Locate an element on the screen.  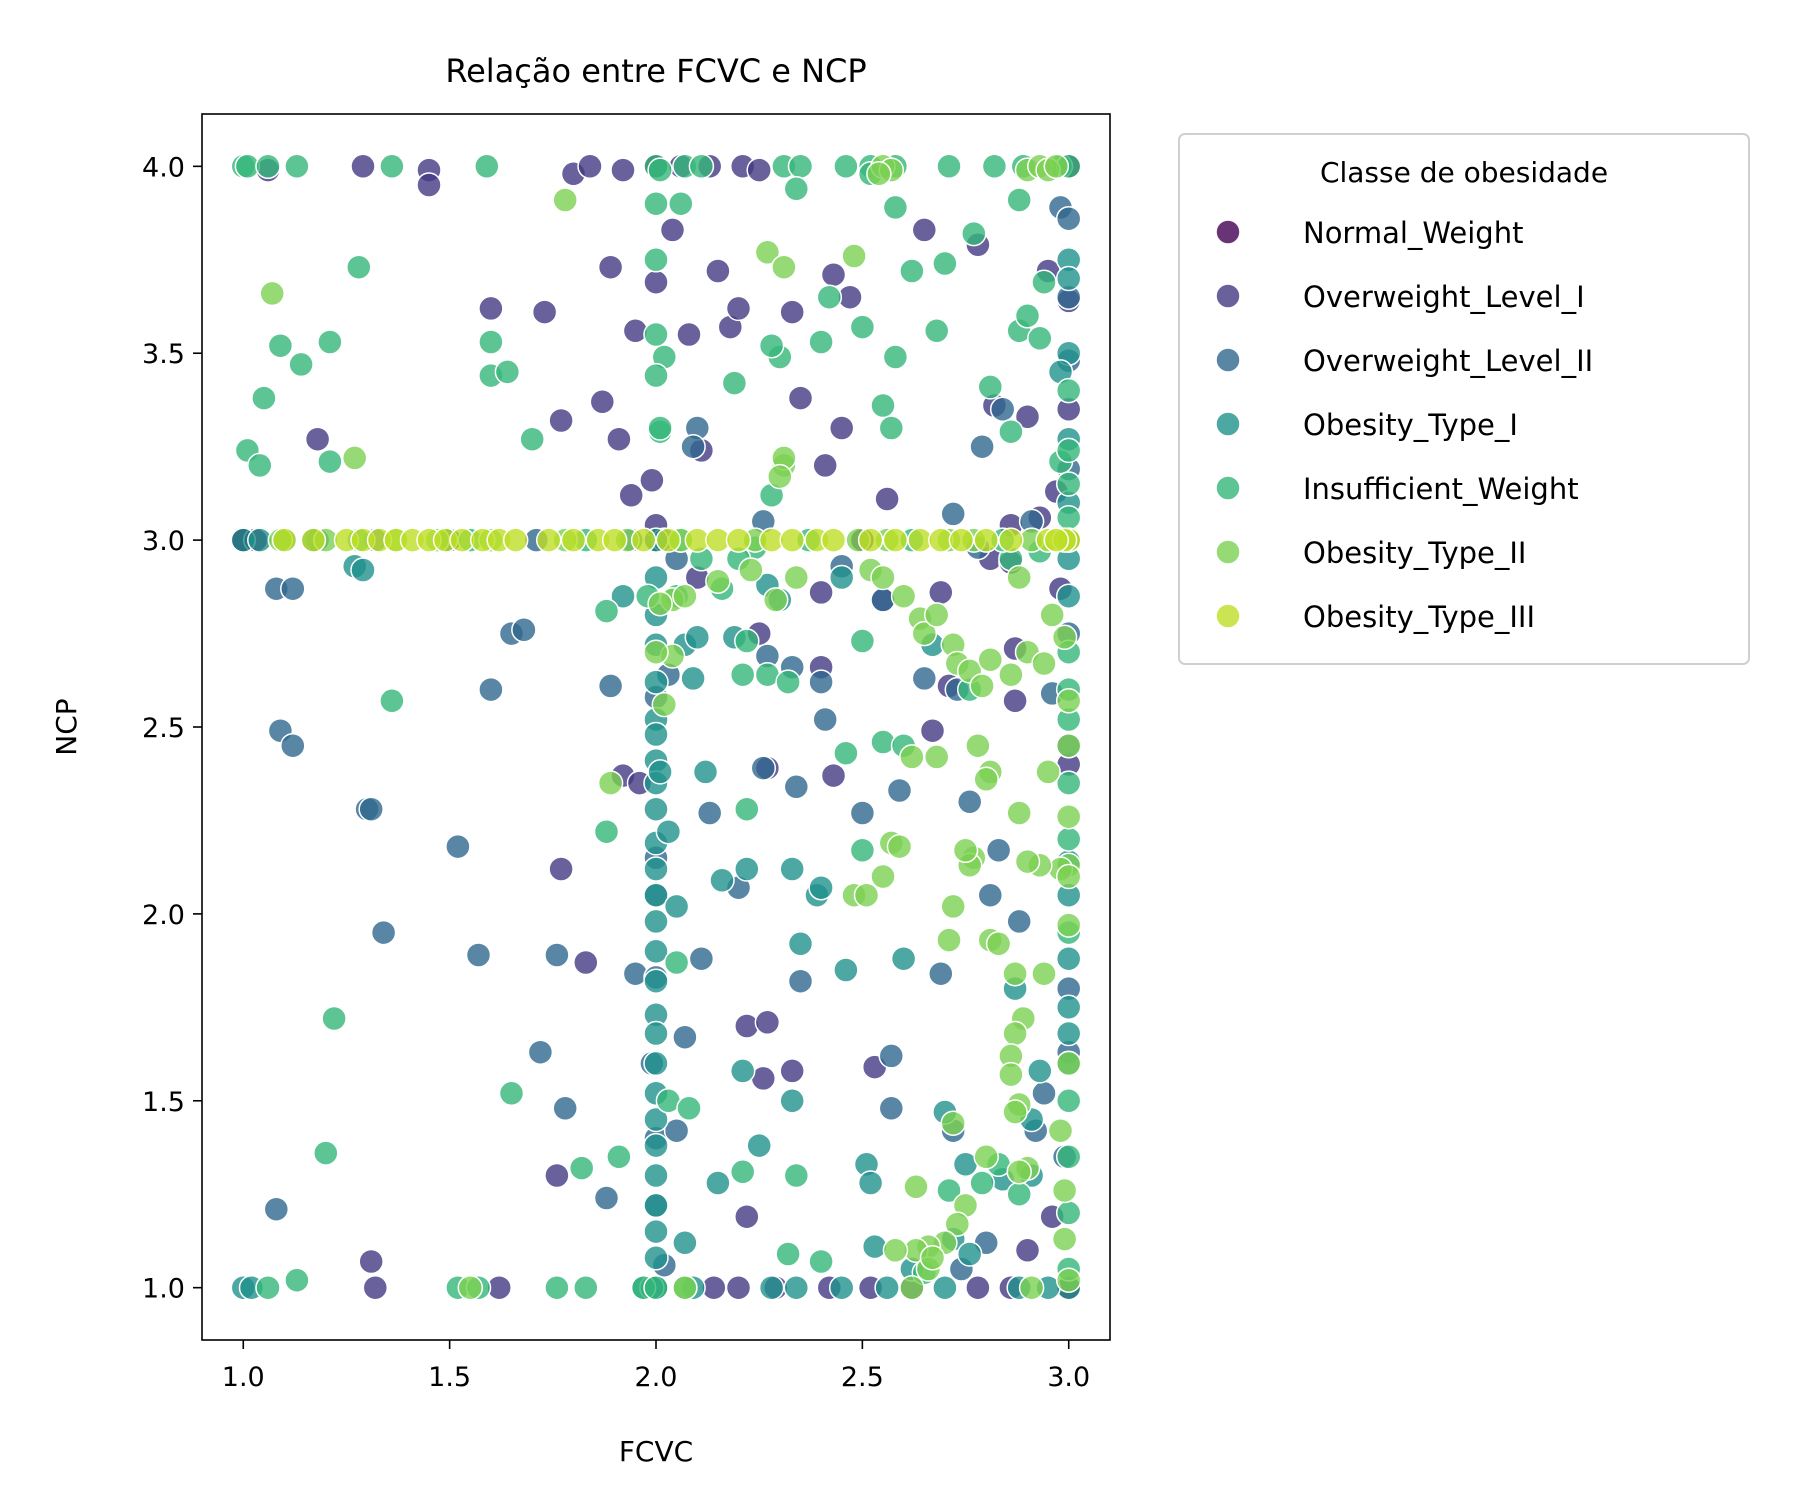
y-tick-label: 3.5 is located at coordinates (163, 354).